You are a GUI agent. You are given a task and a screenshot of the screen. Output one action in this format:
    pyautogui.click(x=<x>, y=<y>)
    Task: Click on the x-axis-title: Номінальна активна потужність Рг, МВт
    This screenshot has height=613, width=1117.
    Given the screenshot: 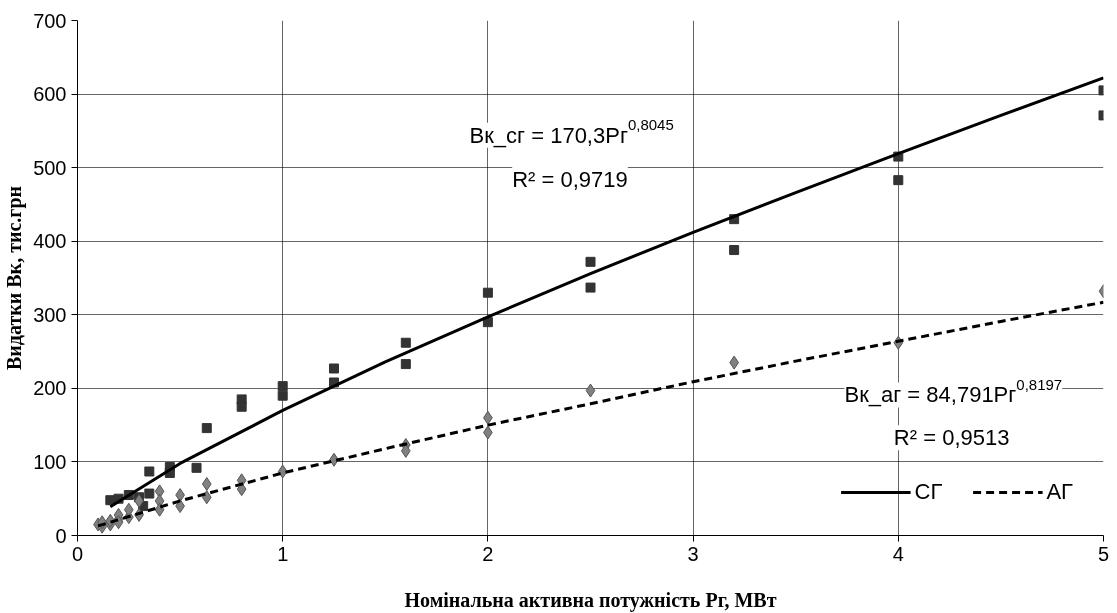 What is the action you would take?
    pyautogui.click(x=590, y=600)
    